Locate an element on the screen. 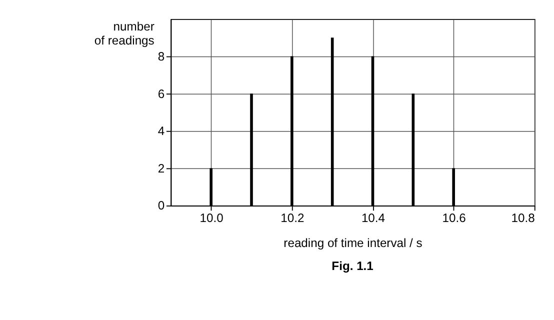  y-tick-label: 0 is located at coordinates (161, 205).